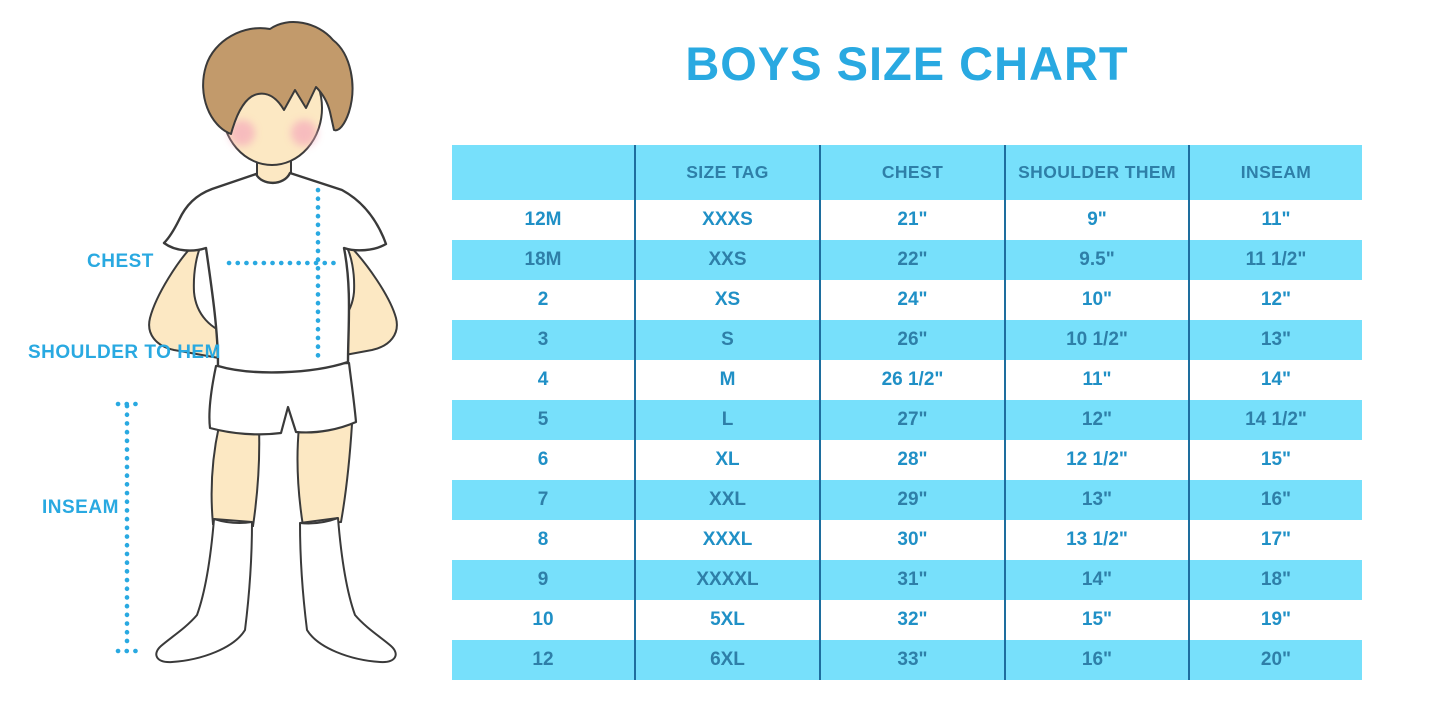 The image size is (1445, 723). I want to click on table-row: 12 6XL 33" 16" 20", so click(907, 660).